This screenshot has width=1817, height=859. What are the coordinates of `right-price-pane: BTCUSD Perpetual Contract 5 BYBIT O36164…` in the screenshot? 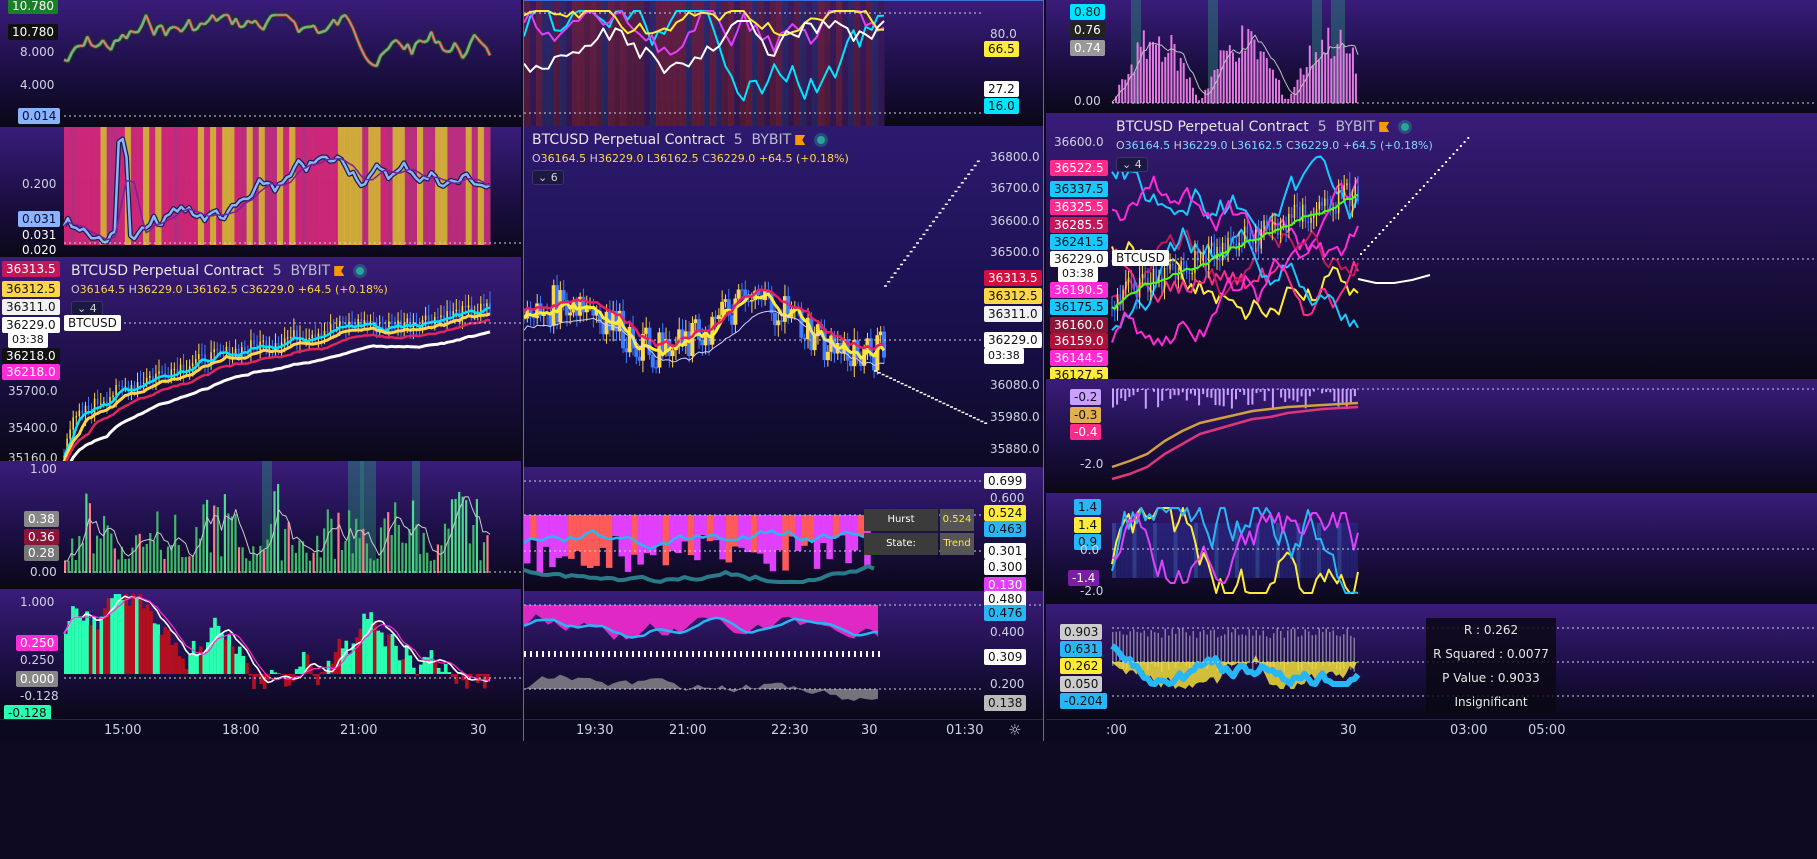 It's located at (1431, 246).